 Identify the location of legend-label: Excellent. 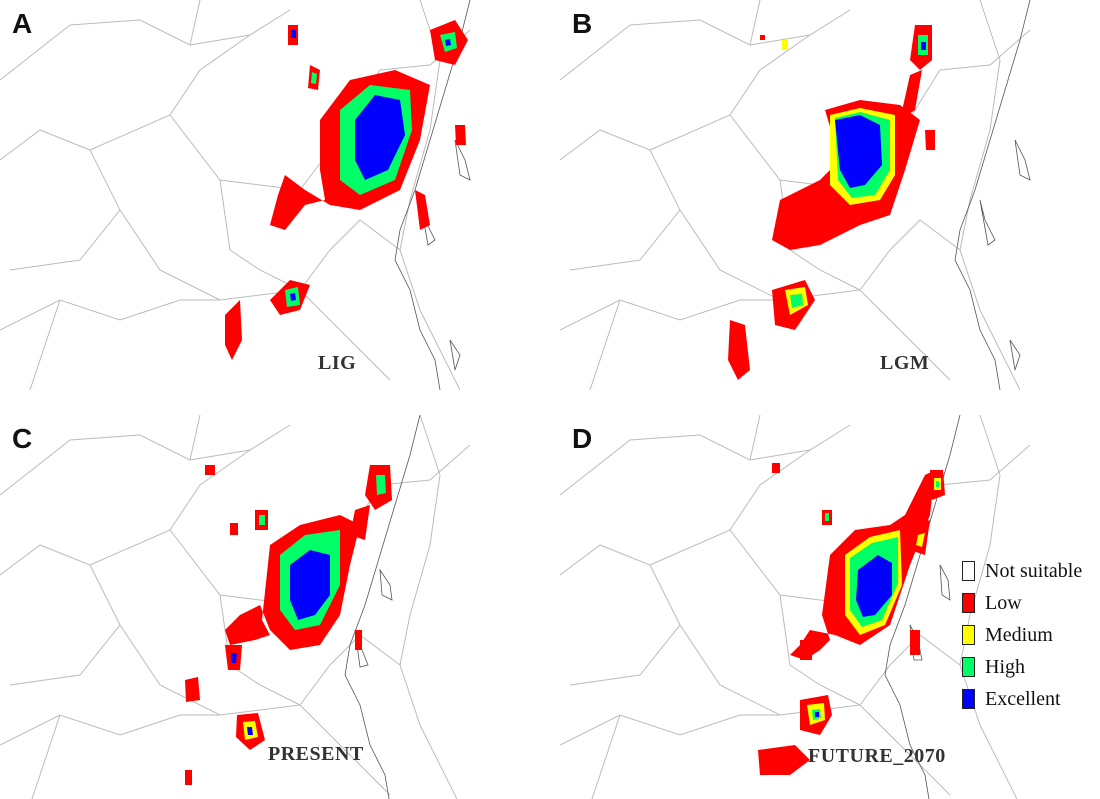
(1023, 698).